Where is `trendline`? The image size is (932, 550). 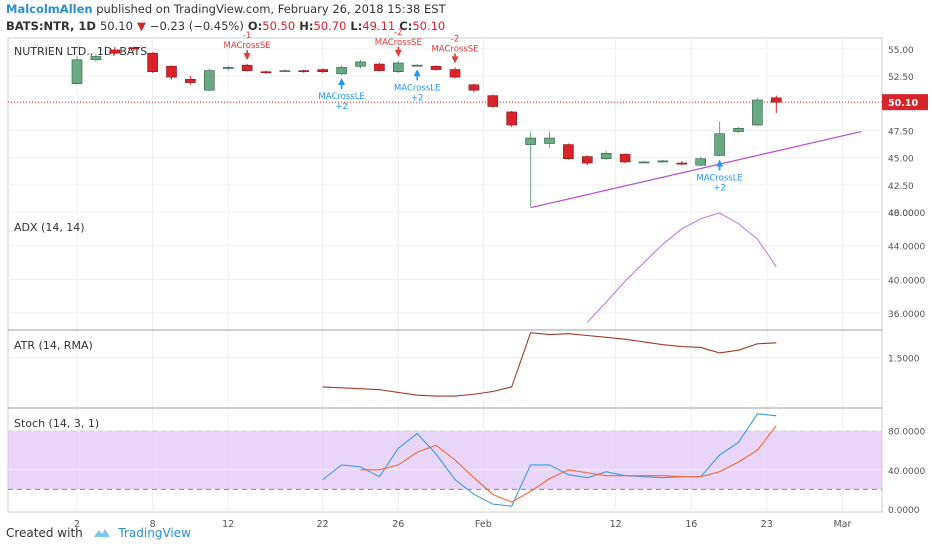
trendline is located at coordinates (696, 169).